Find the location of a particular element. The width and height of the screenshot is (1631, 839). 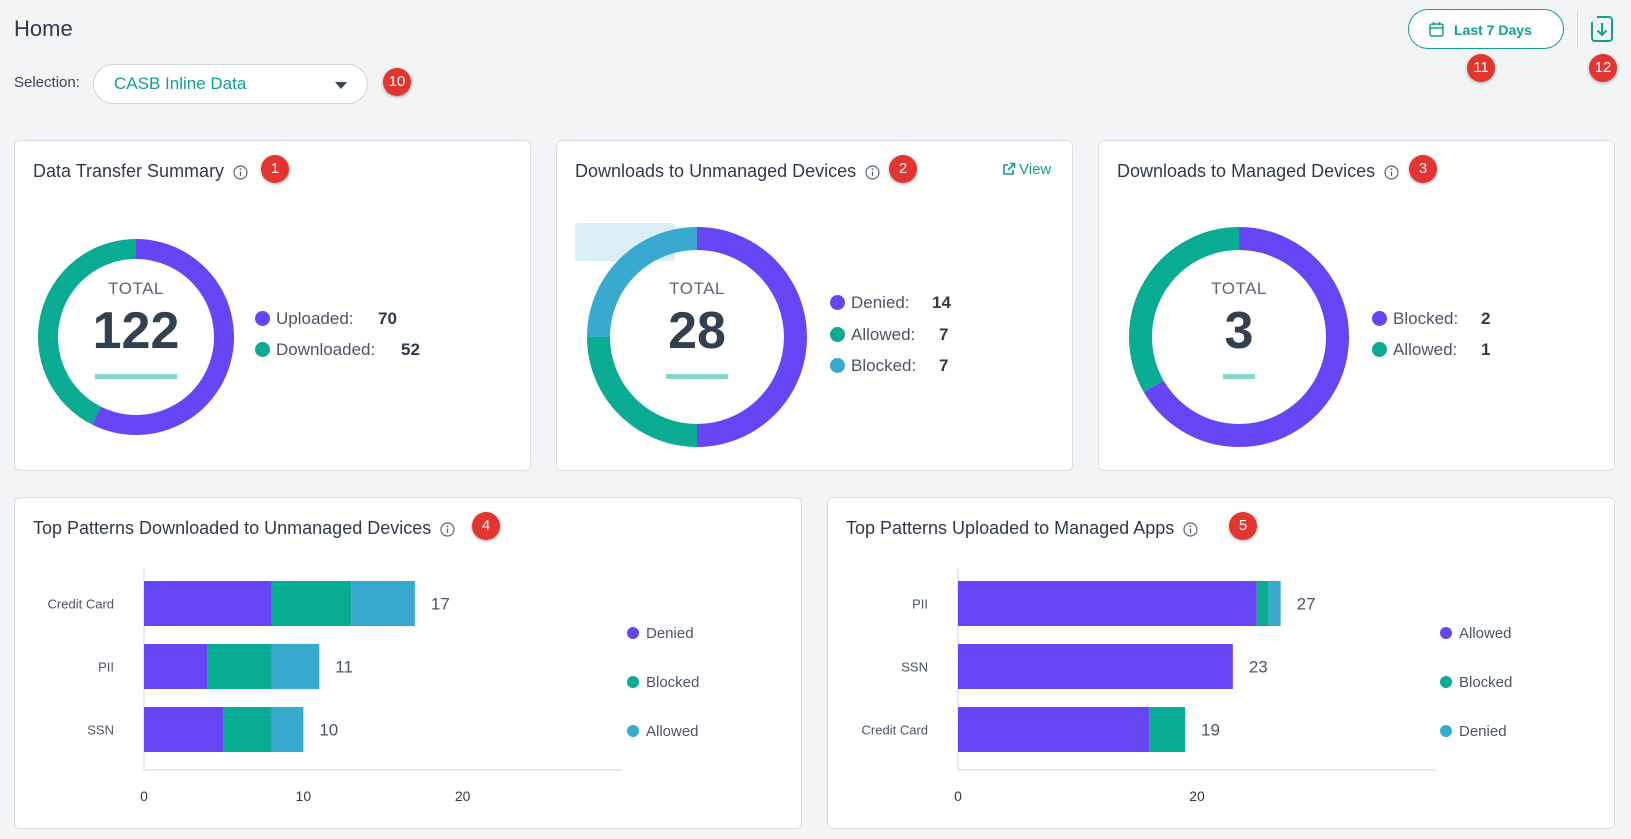

legend-item: Blocked is located at coordinates (1476, 682).